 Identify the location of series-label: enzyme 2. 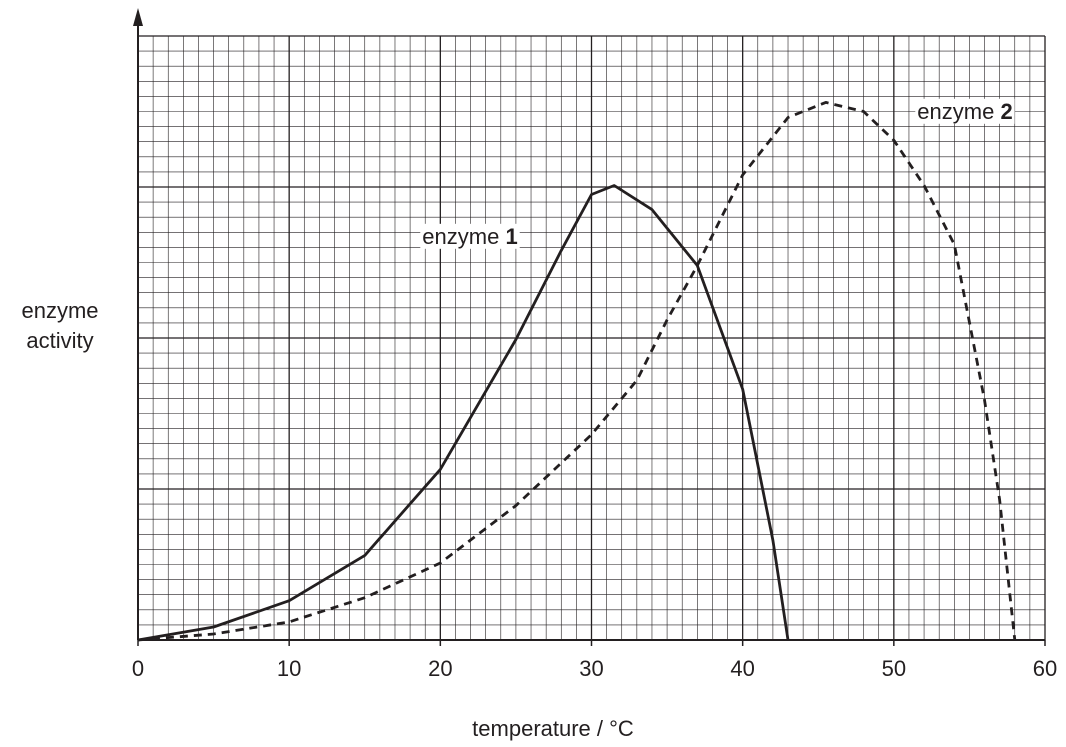
(964, 111).